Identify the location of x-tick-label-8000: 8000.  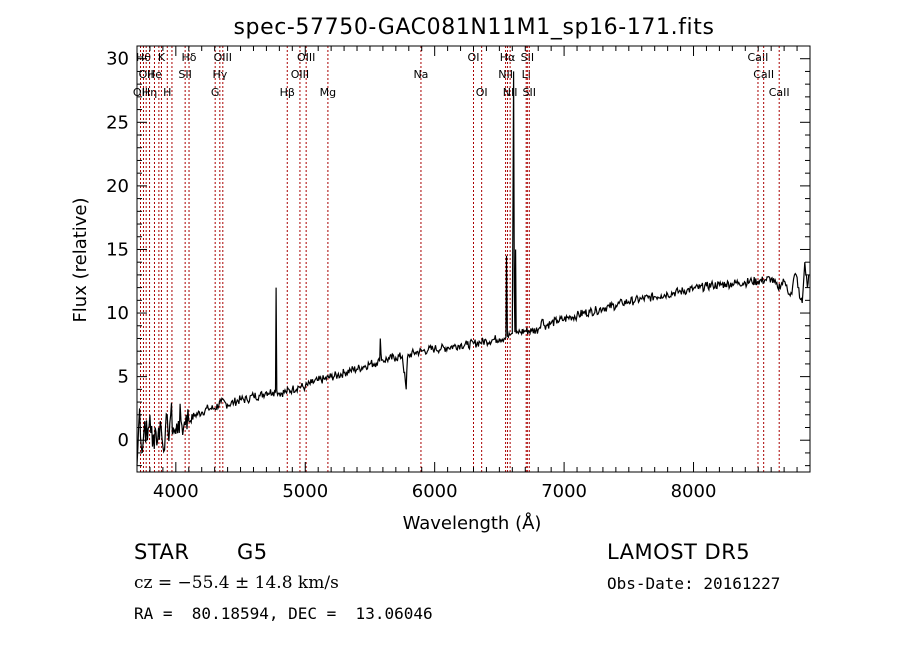
(694, 491).